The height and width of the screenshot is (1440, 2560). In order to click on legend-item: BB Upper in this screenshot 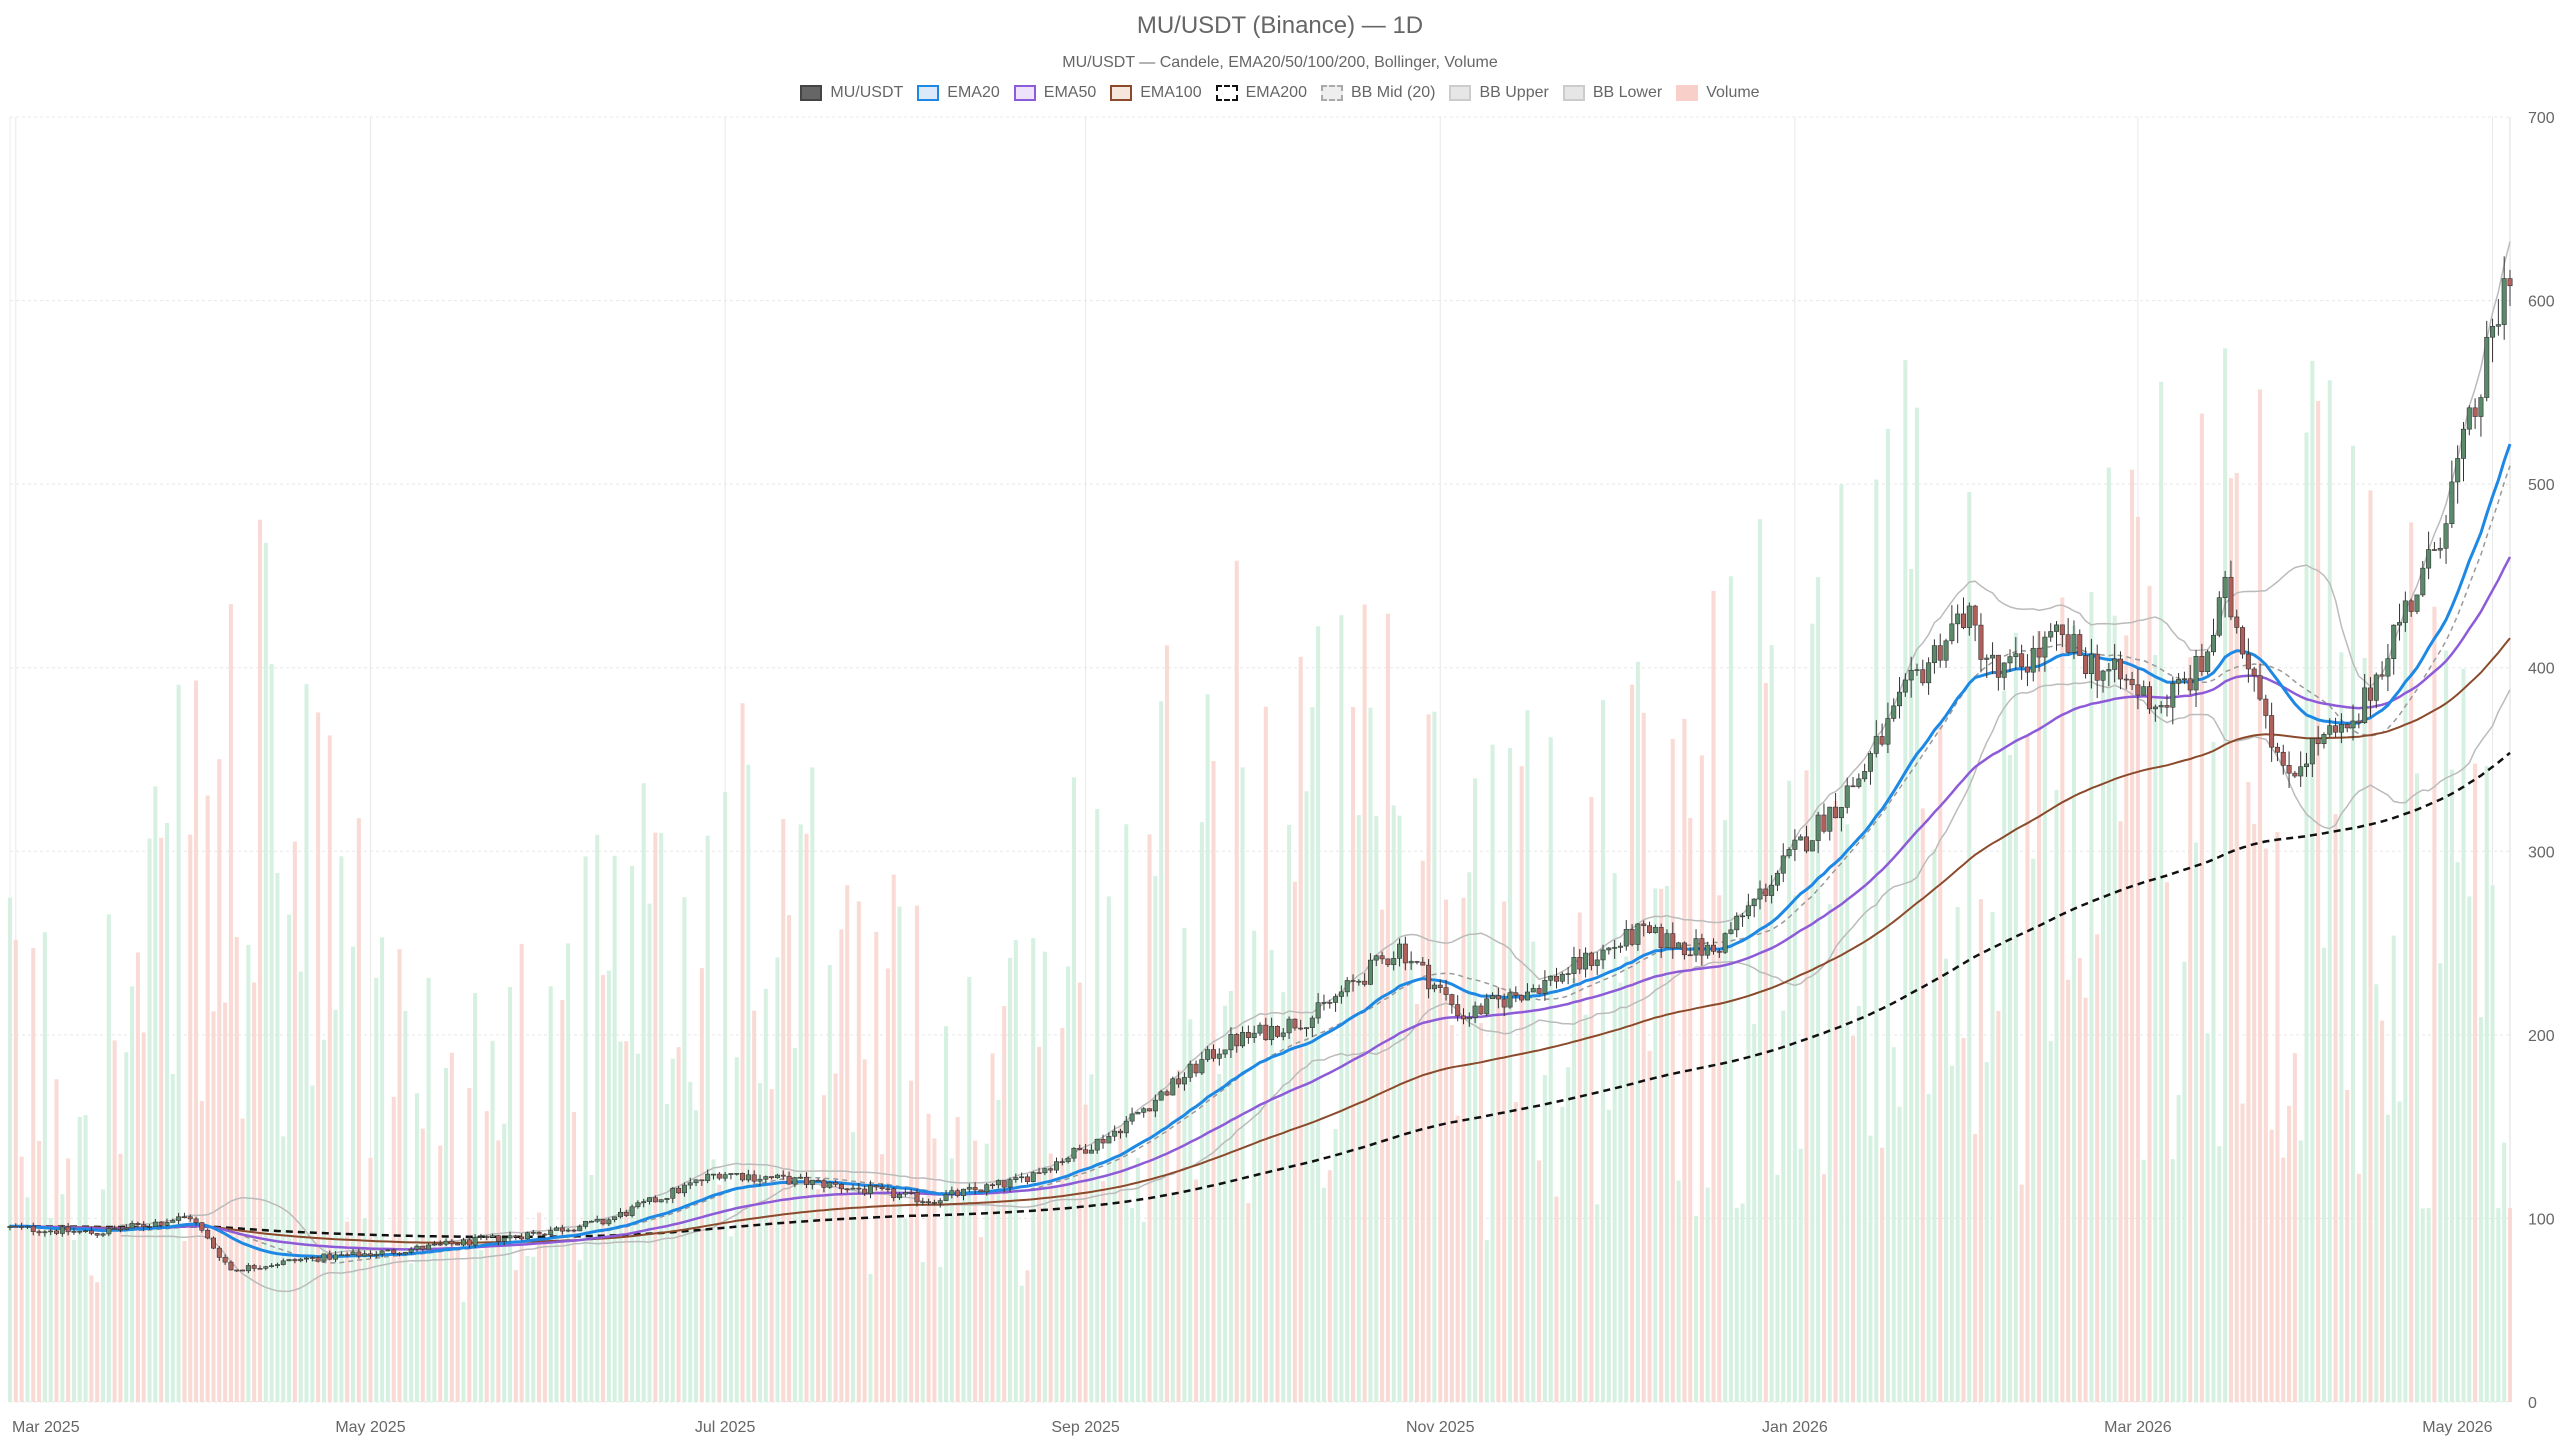, I will do `click(1499, 93)`.